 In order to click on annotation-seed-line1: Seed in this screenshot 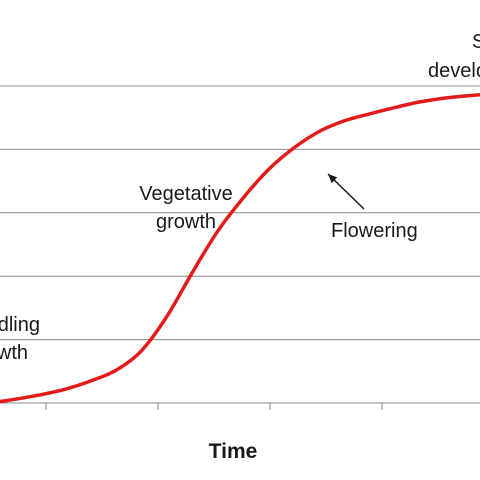, I will do `click(476, 42)`.